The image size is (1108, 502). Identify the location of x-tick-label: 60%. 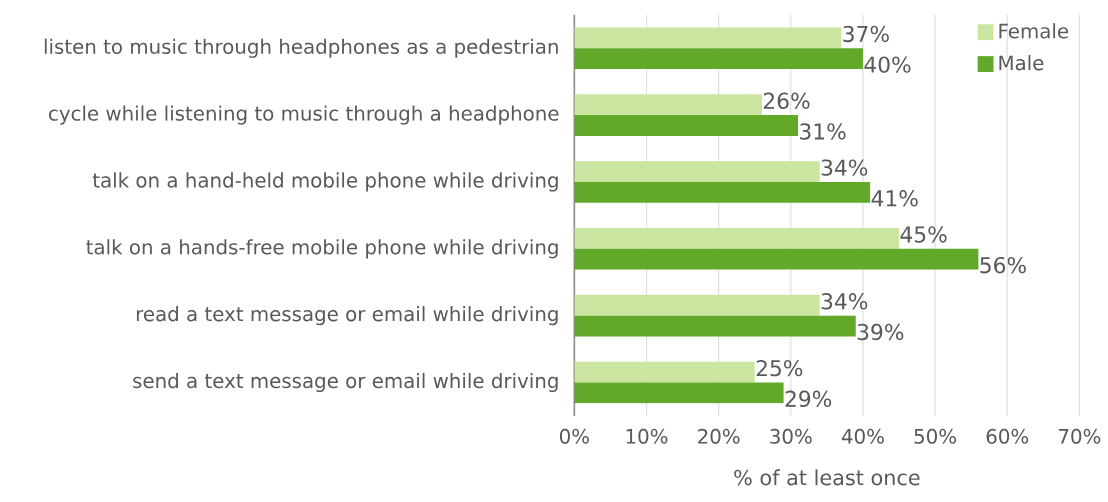
(1007, 436).